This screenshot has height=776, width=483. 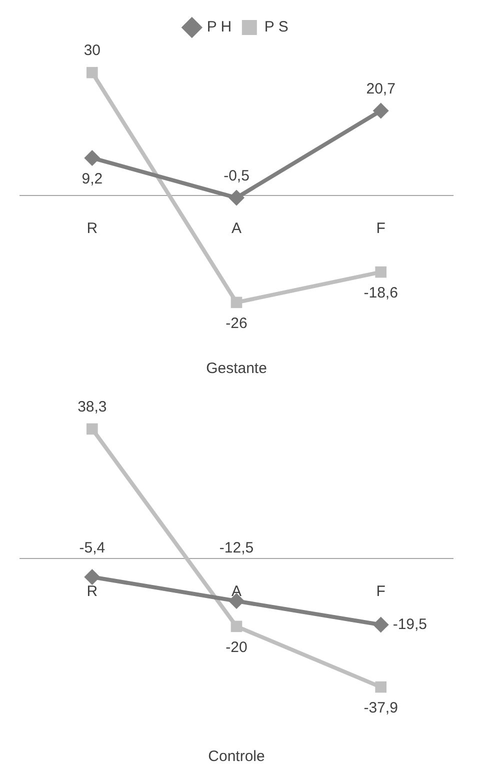 I want to click on data-label: -0,5, so click(x=237, y=175).